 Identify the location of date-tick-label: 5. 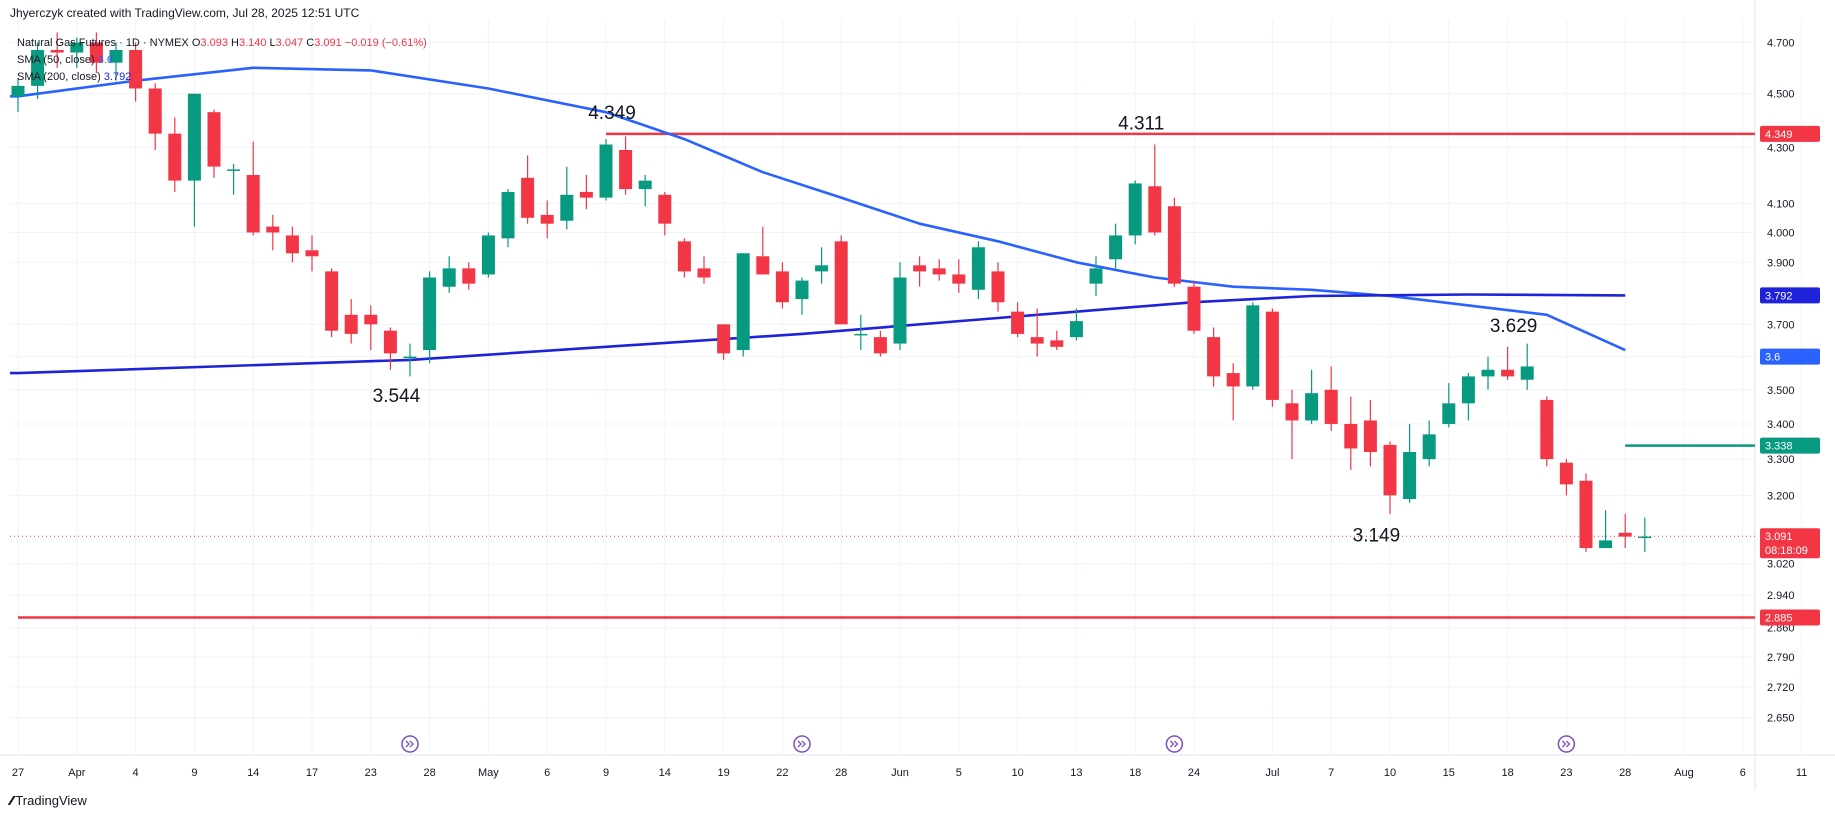
(959, 773).